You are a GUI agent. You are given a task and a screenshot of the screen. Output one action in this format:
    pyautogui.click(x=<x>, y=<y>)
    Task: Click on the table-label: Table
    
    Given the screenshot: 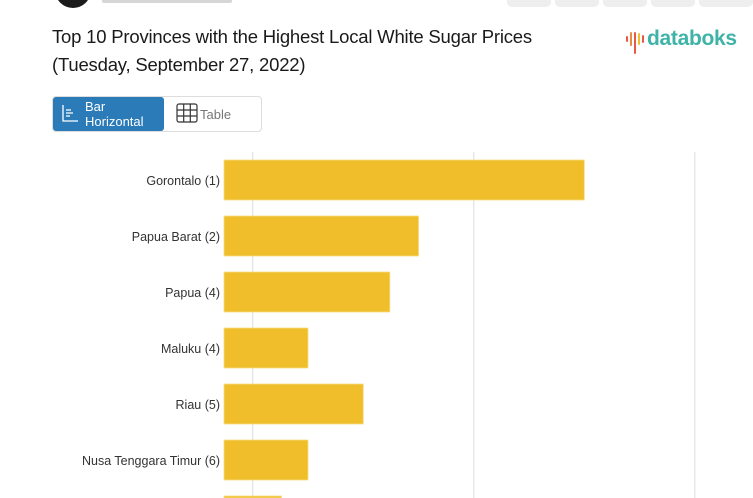 What is the action you would take?
    pyautogui.click(x=216, y=114)
    